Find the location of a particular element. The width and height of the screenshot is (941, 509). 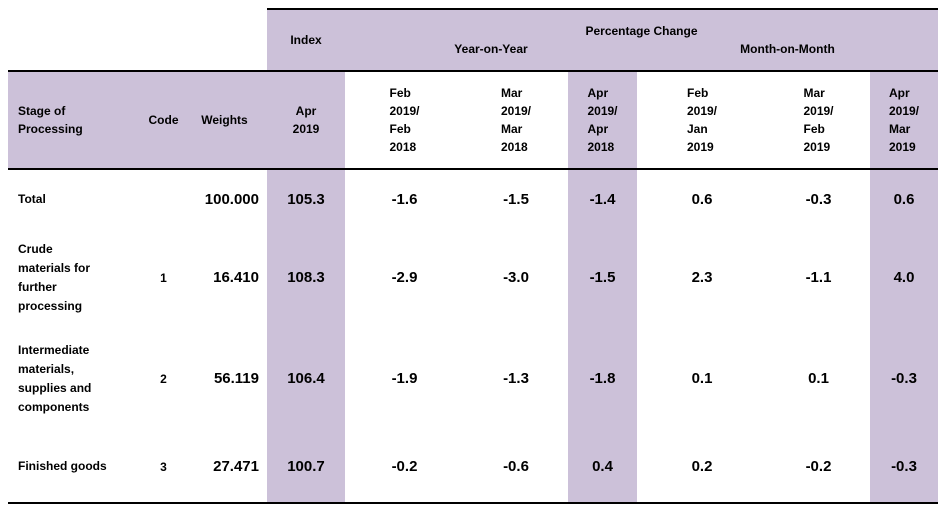

col-header-yoy-apr: Apr 2019/ Apr 2018 is located at coordinates (602, 120).